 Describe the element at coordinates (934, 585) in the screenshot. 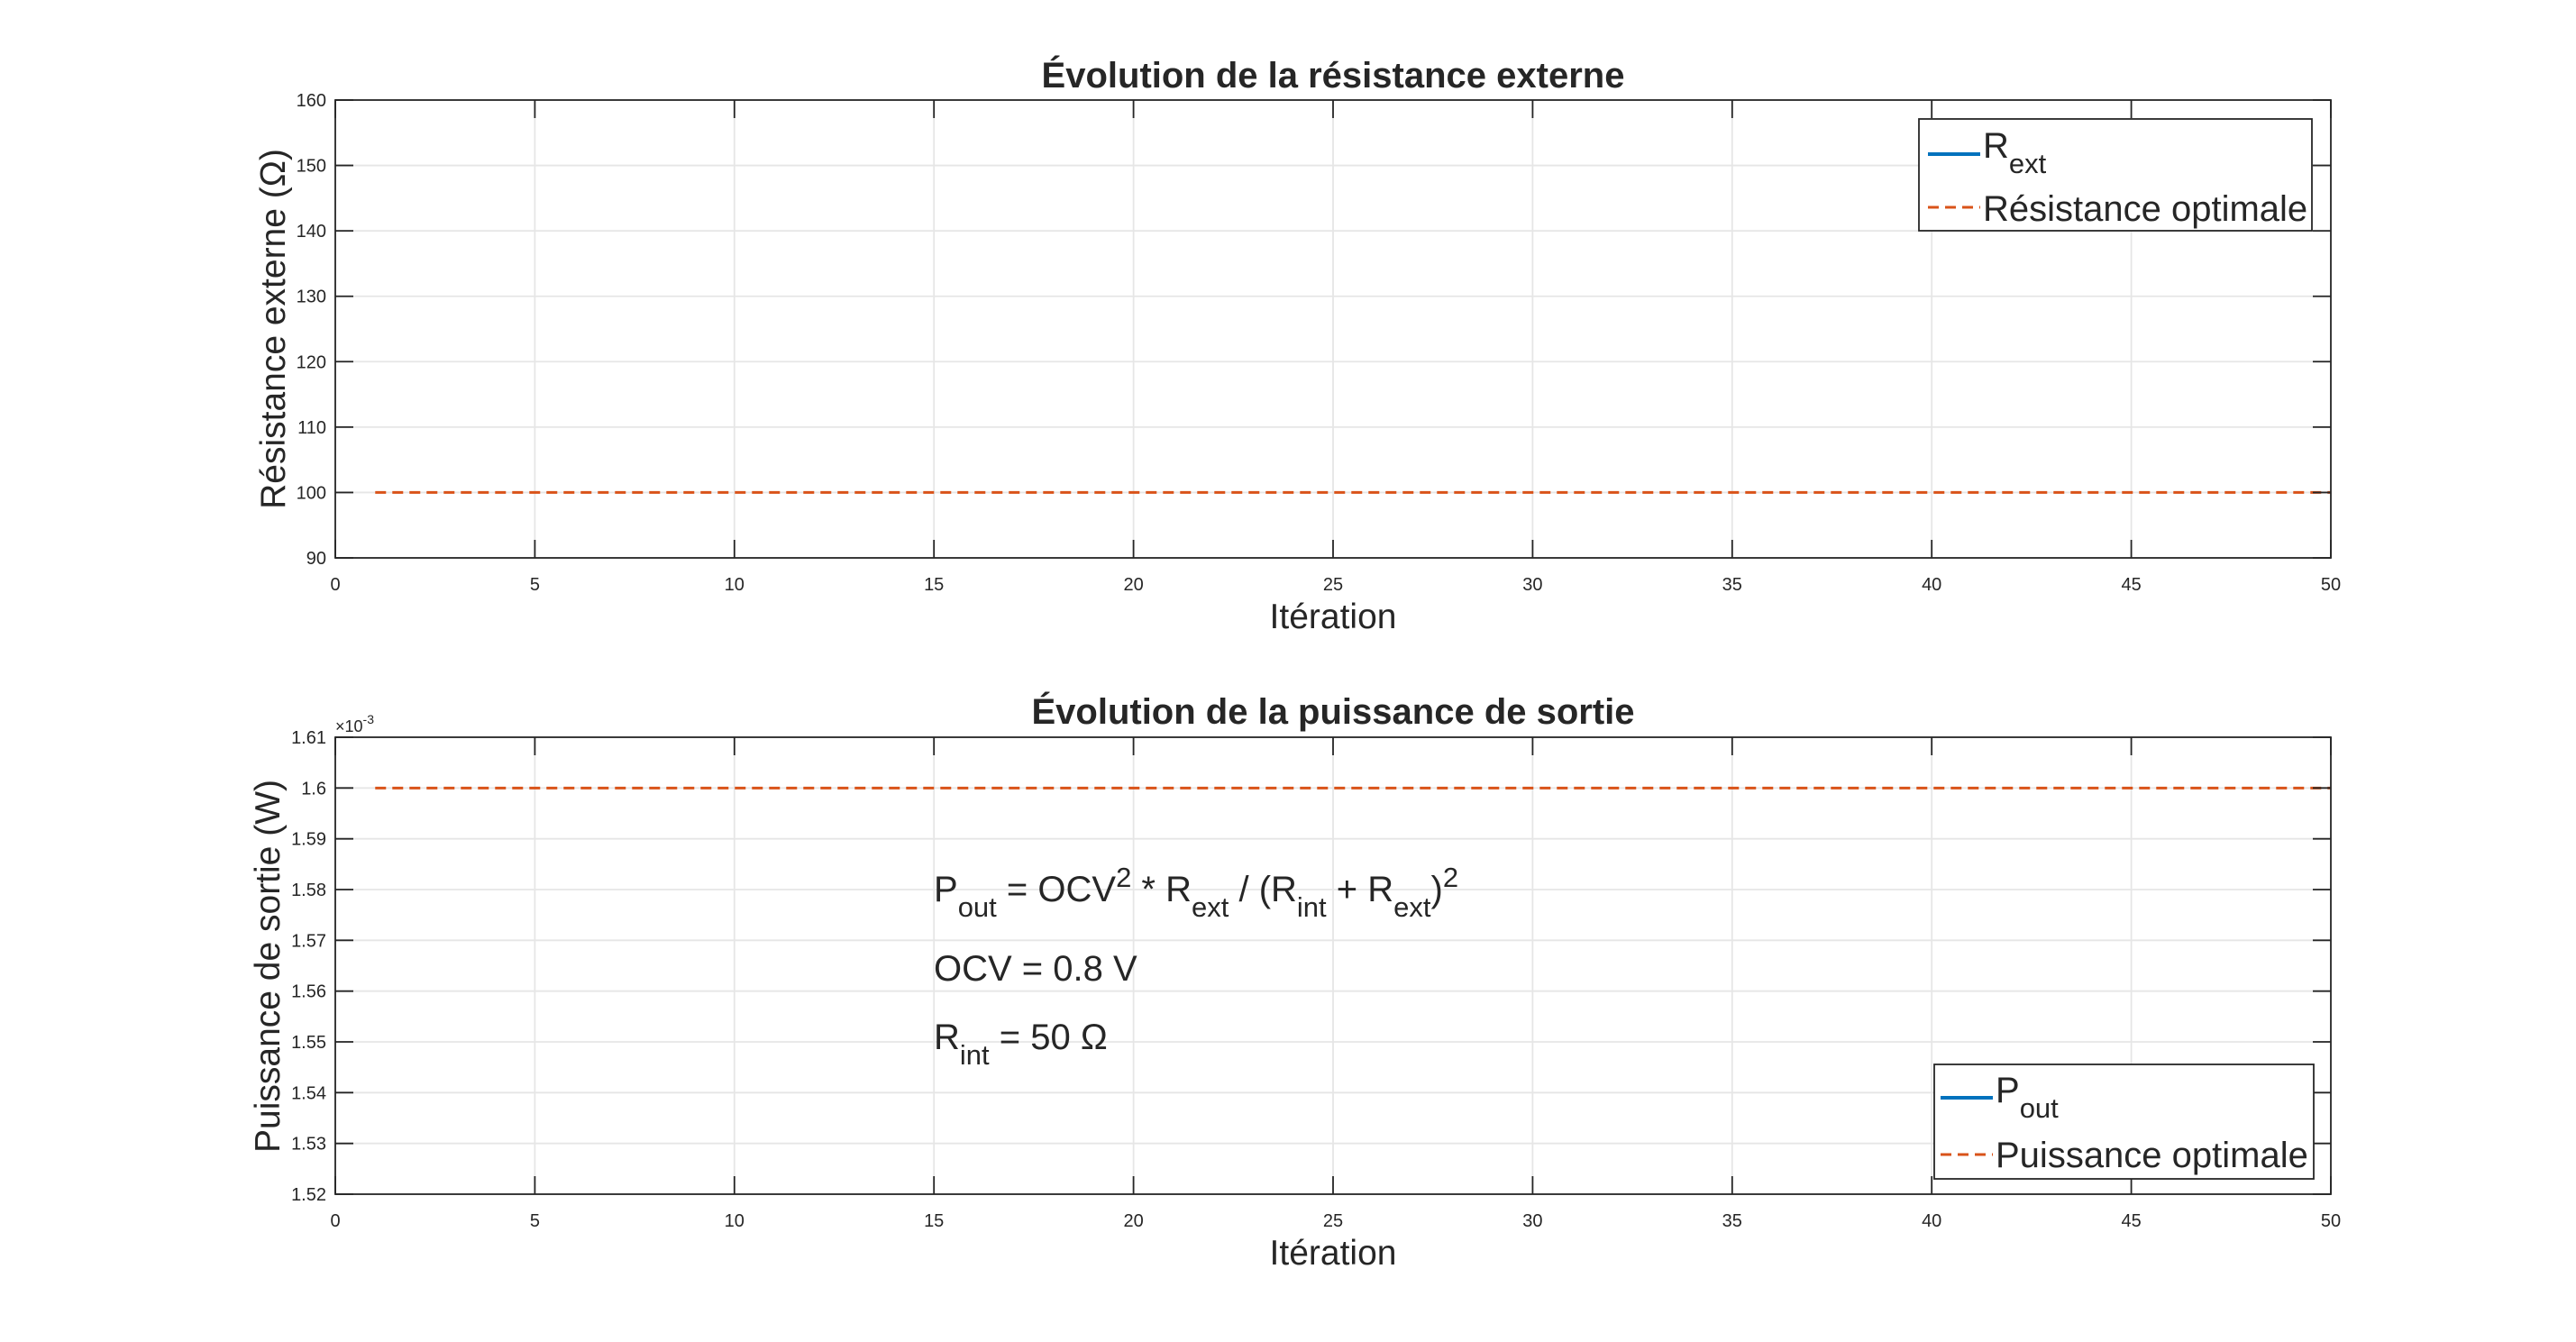

I see `resistance-x-tick-label: 15` at that location.